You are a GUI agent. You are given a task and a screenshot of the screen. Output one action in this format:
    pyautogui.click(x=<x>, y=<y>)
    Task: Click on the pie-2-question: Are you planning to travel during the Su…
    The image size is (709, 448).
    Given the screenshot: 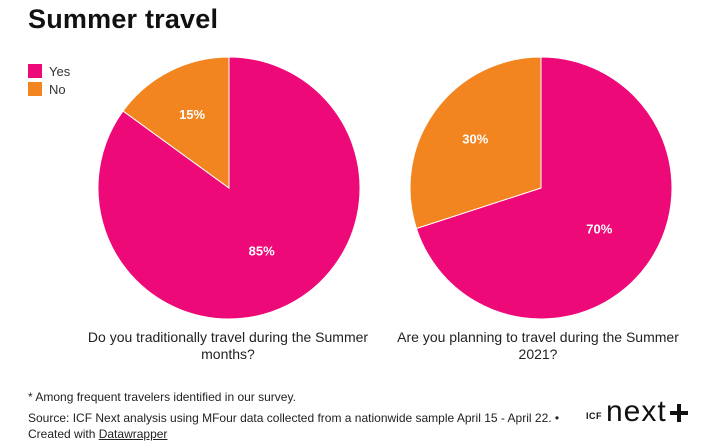 What is the action you would take?
    pyautogui.click(x=538, y=345)
    